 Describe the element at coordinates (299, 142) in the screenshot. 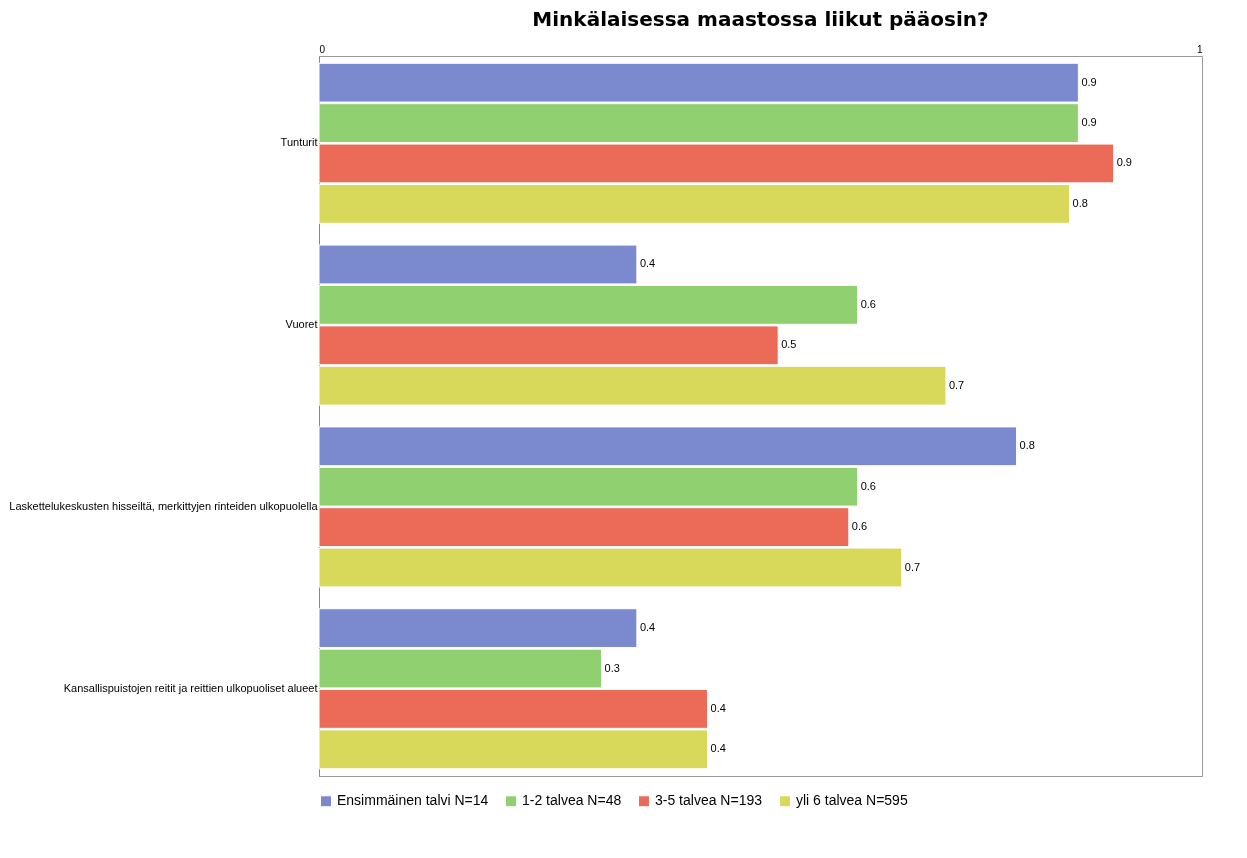

I see `y-tick-label: Tunturit` at that location.